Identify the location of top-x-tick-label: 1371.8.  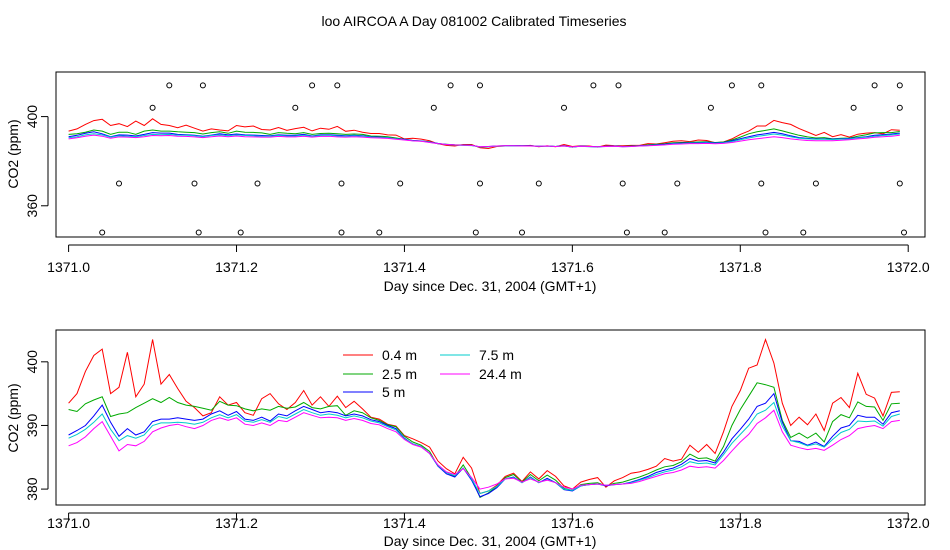
(740, 267).